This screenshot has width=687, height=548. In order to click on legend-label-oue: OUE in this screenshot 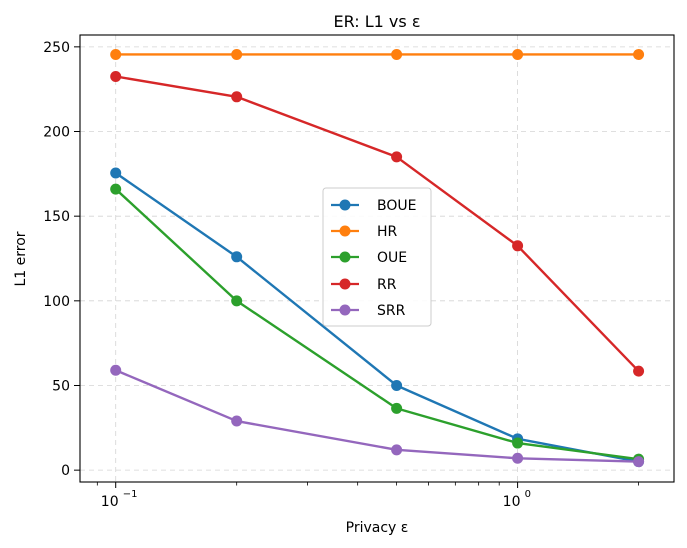, I will do `click(392, 258)`.